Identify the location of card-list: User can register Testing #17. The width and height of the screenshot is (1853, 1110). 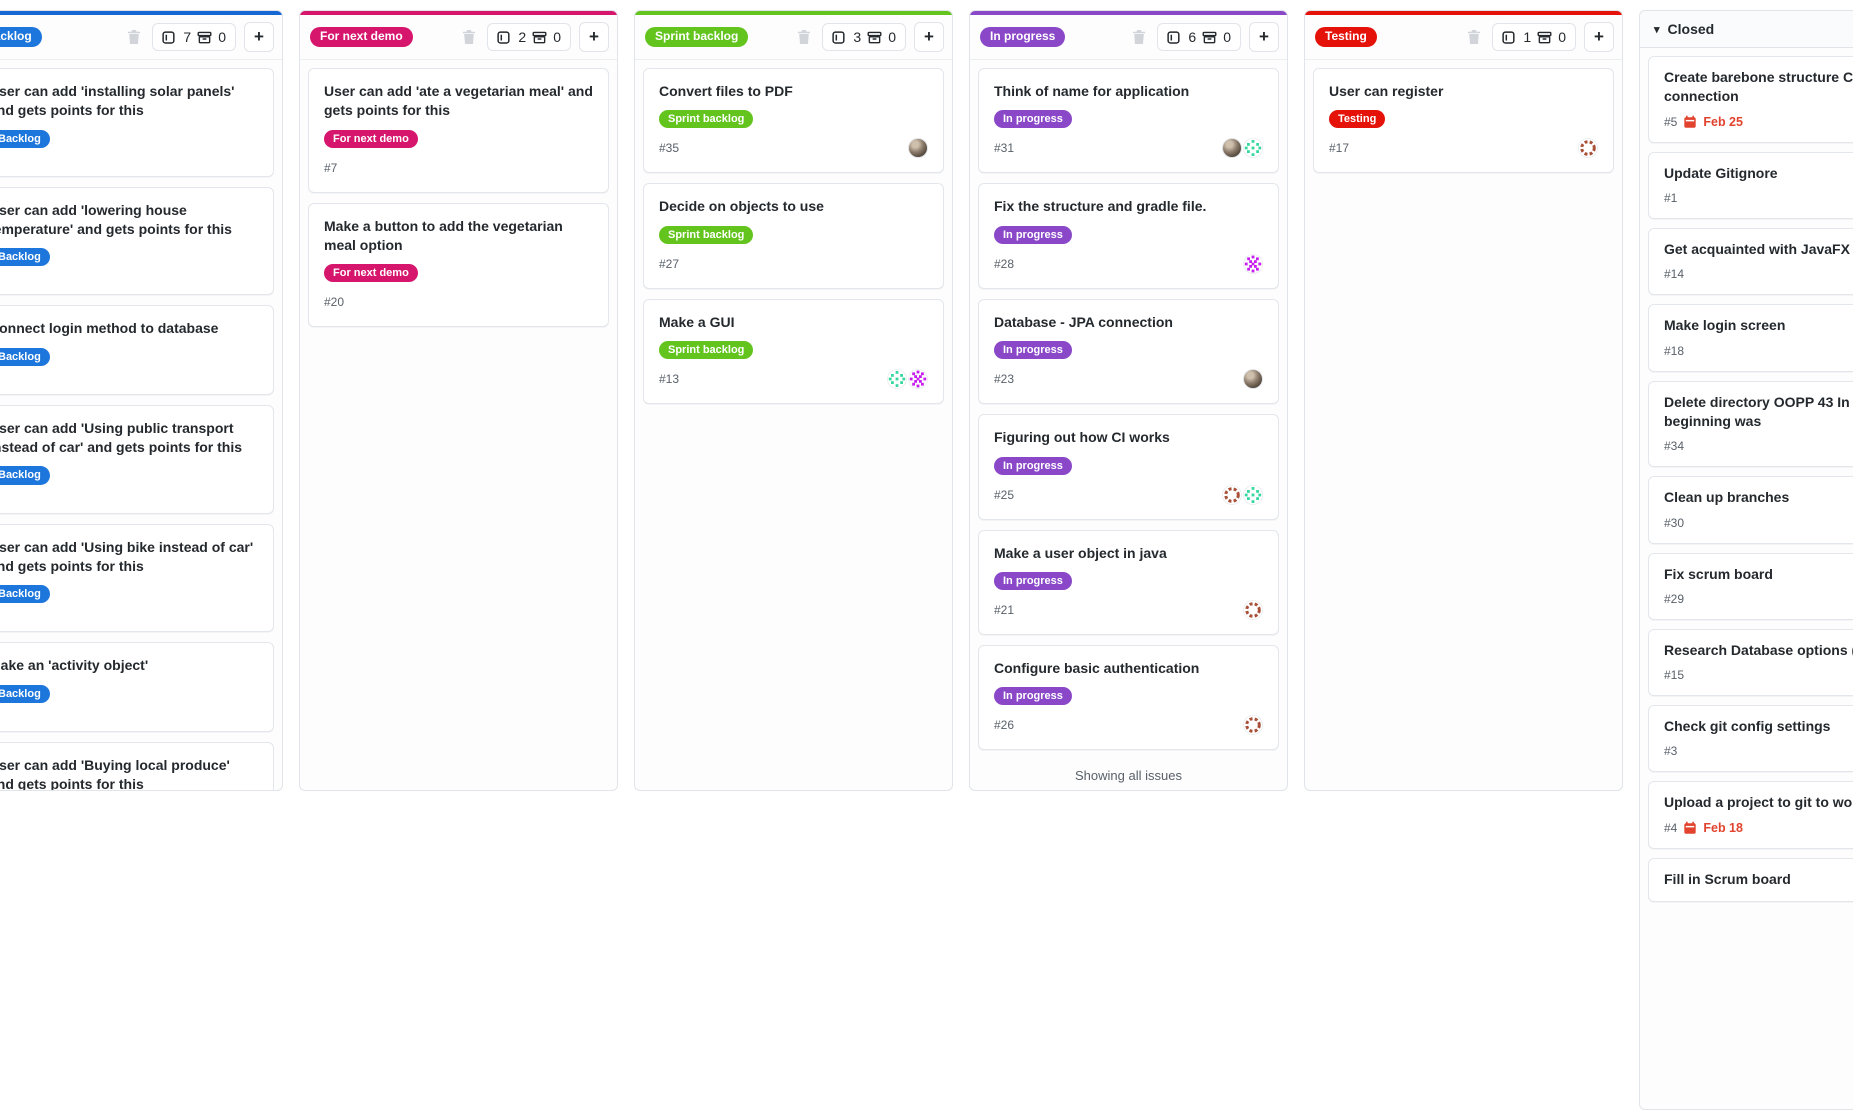
(1463, 425).